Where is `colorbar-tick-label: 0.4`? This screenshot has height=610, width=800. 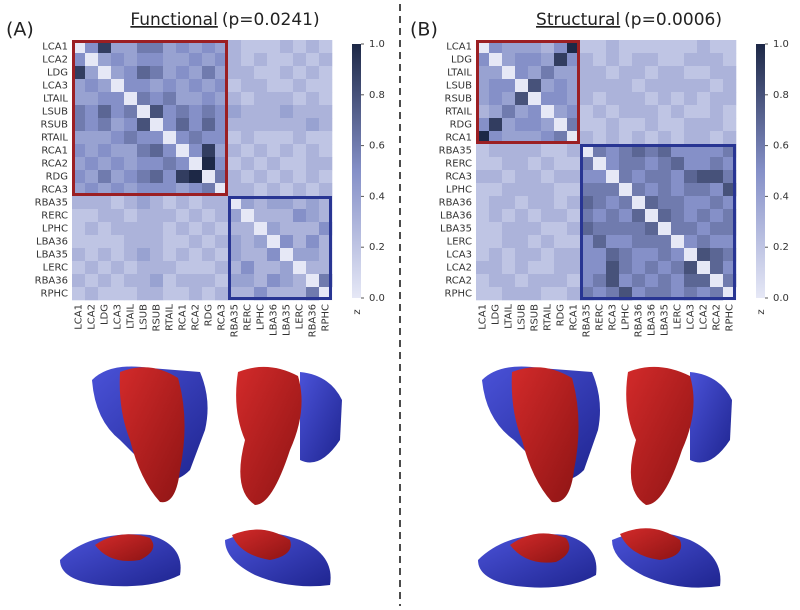 colorbar-tick-label: 0.4 is located at coordinates (377, 196).